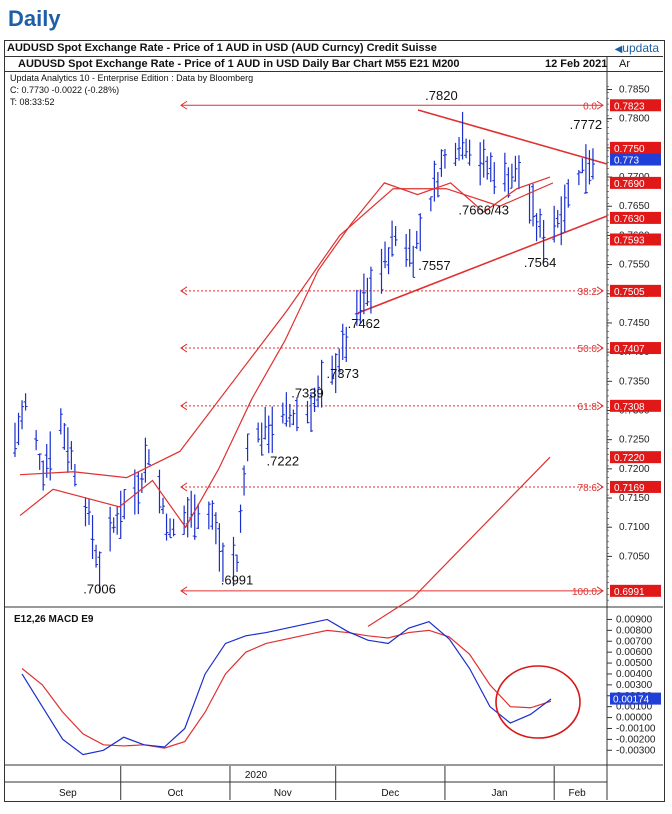 The image size is (672, 814). I want to click on brand-label: updata, so click(640, 48).